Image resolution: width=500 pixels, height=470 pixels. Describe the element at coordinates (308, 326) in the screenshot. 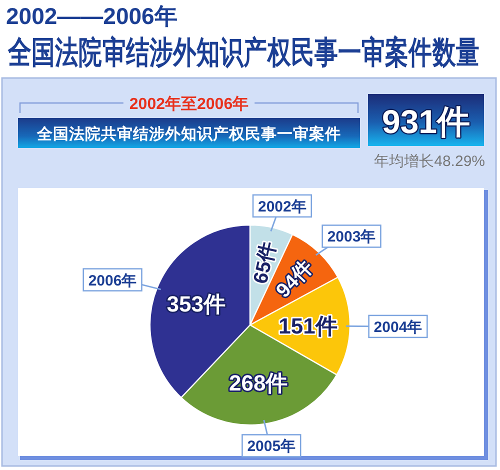

I see `data-label: 151件` at that location.